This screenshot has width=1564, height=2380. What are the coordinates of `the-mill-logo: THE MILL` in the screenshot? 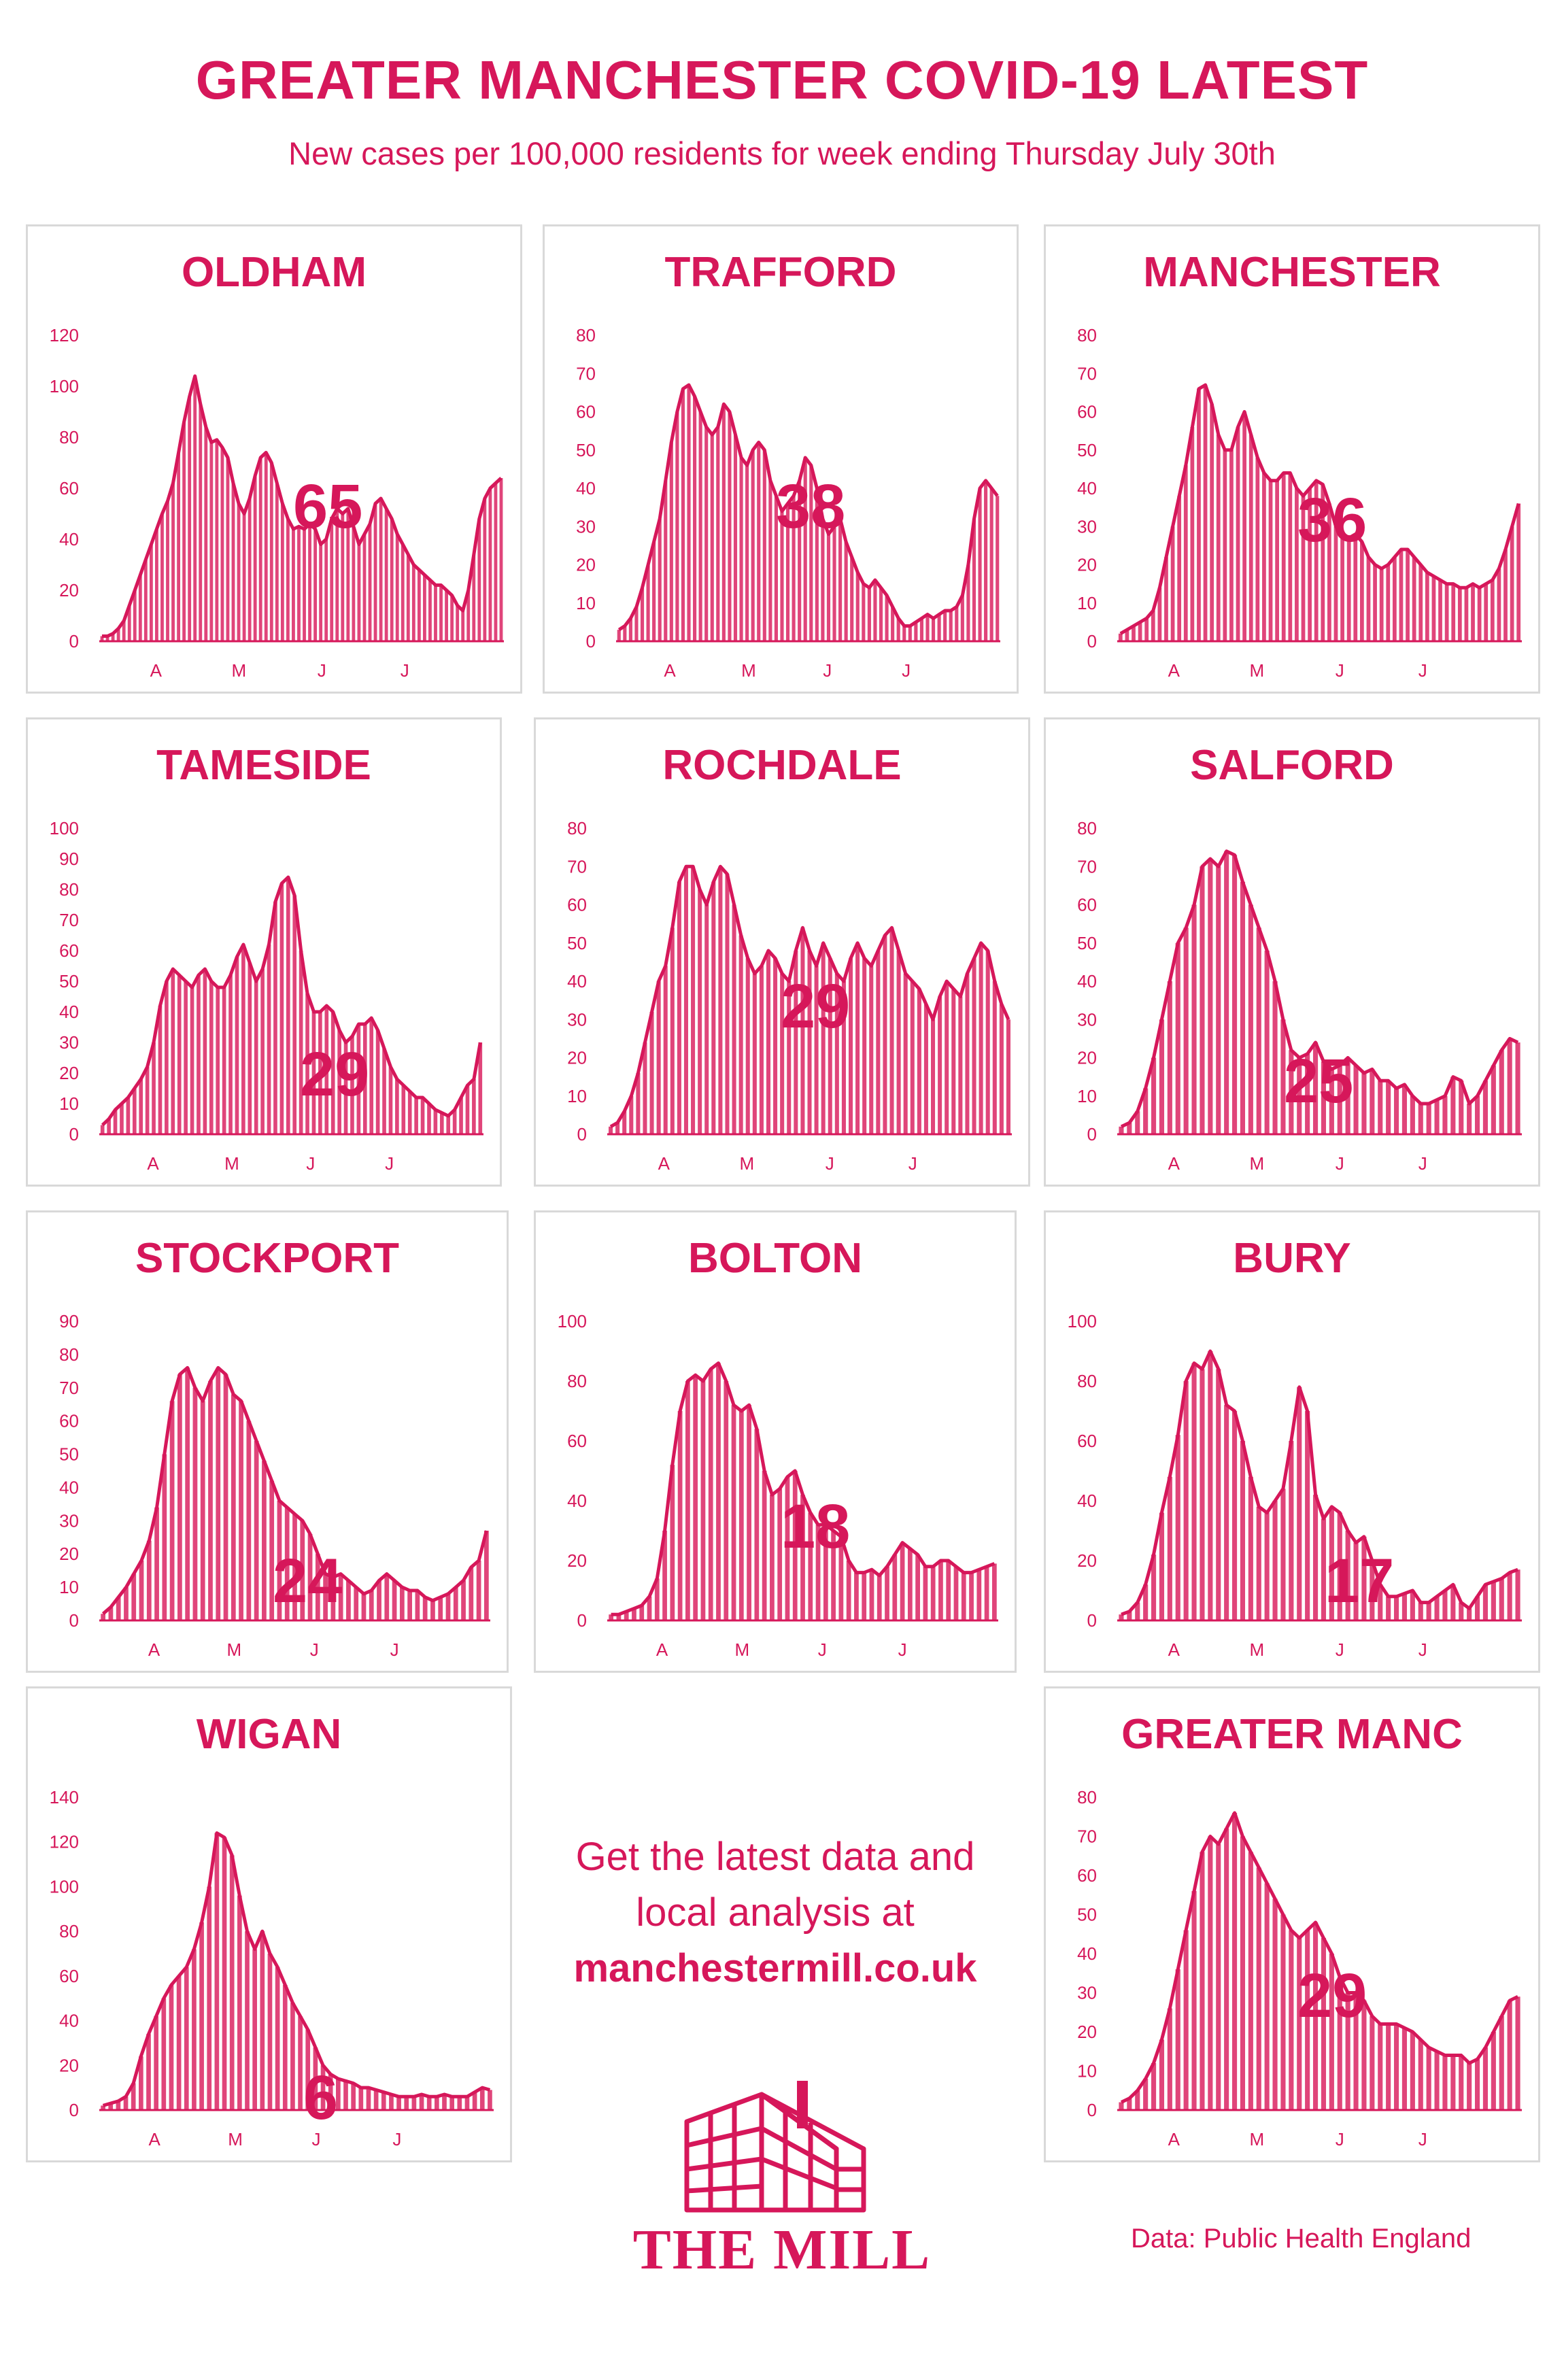 It's located at (782, 2183).